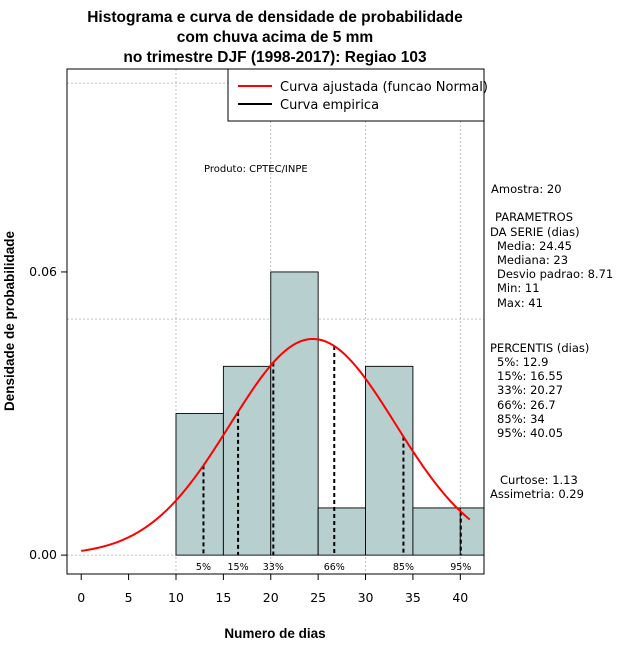 The width and height of the screenshot is (640, 660). What do you see at coordinates (9, 320) in the screenshot?
I see `y-axis-label: Densidade de probabilidade` at bounding box center [9, 320].